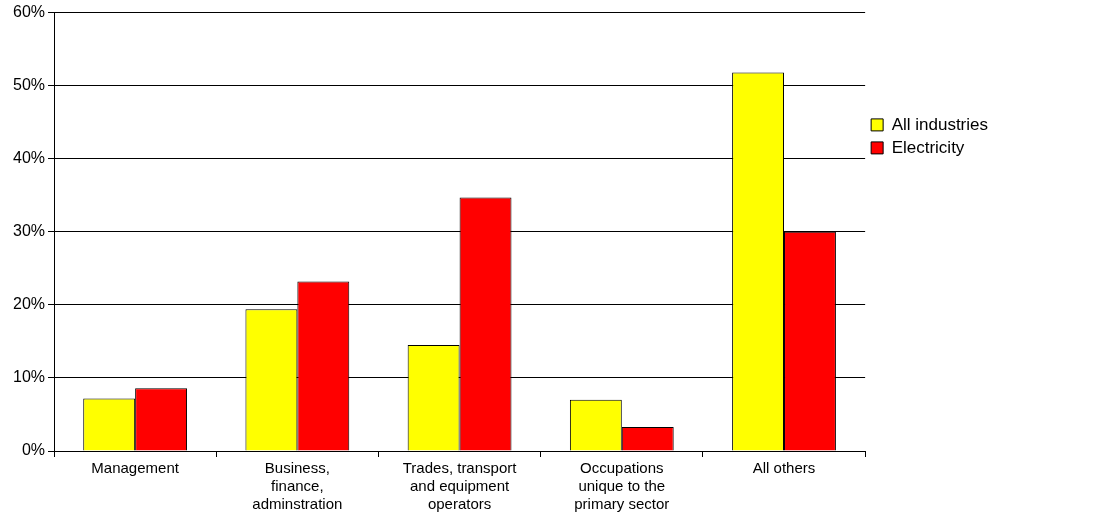 The image size is (1098, 521). What do you see at coordinates (29, 12) in the screenshot?
I see `y-tick-label: 60%` at bounding box center [29, 12].